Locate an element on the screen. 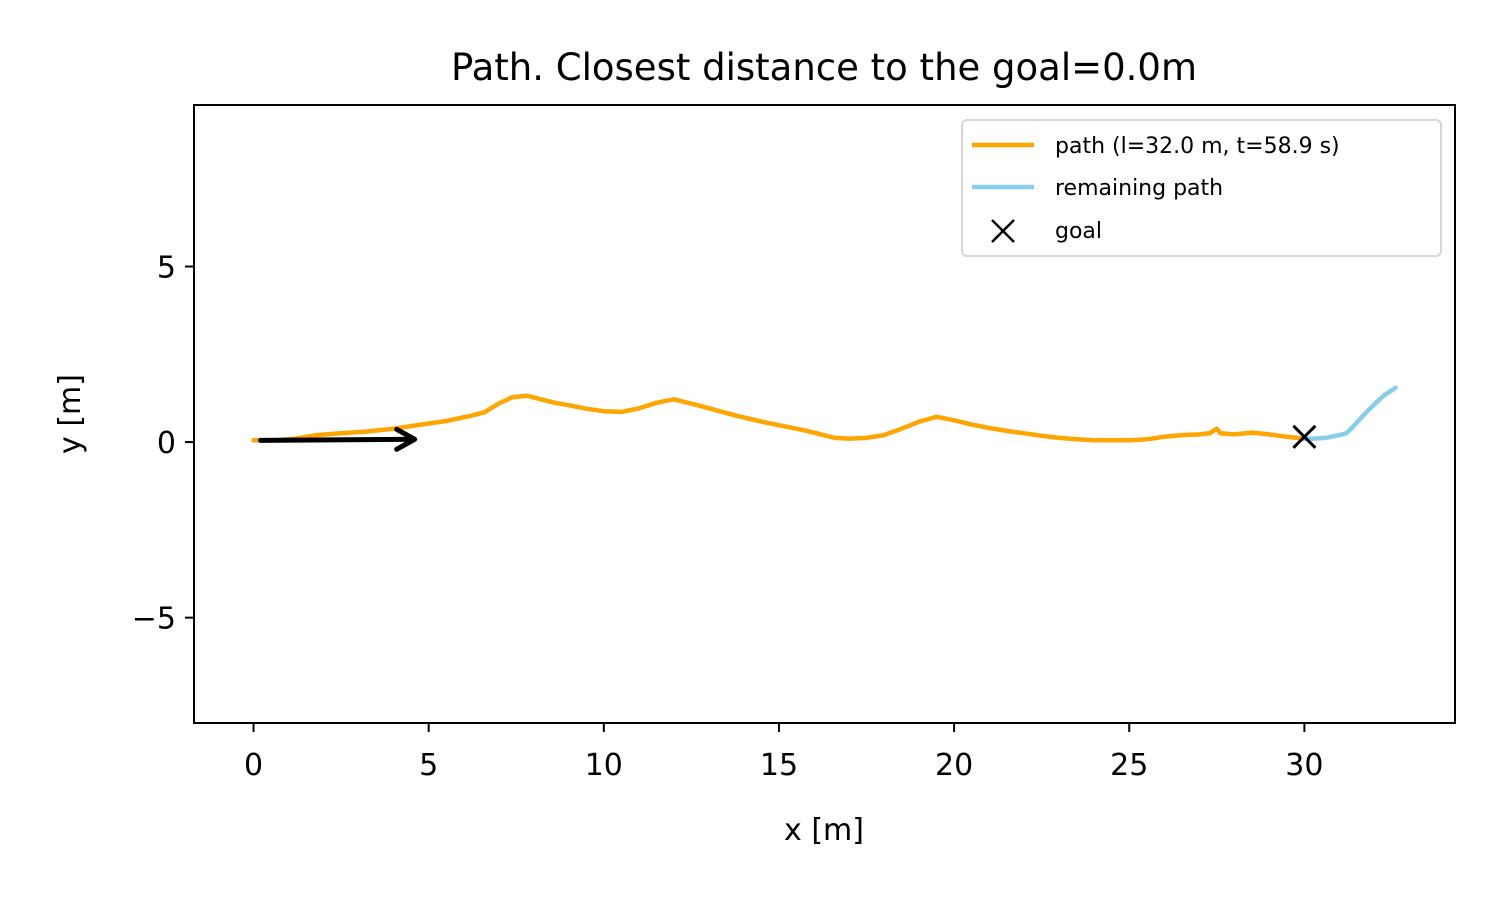 Image resolution: width=1500 pixels, height=900 pixels. y-tick-label: 5 is located at coordinates (166, 268).